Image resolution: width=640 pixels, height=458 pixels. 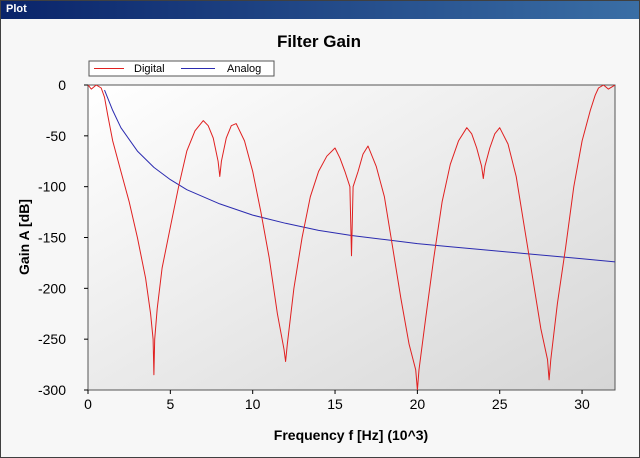 I want to click on y-tick-label: 0, so click(x=62, y=85).